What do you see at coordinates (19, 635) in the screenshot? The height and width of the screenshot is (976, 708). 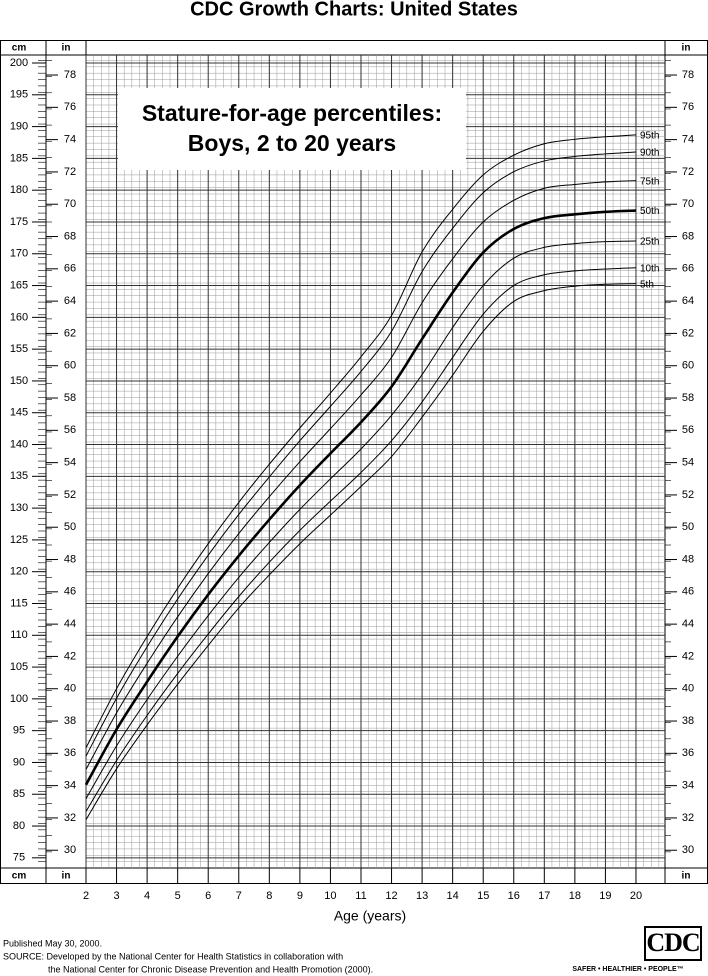 I see `y-tick-label: 110` at bounding box center [19, 635].